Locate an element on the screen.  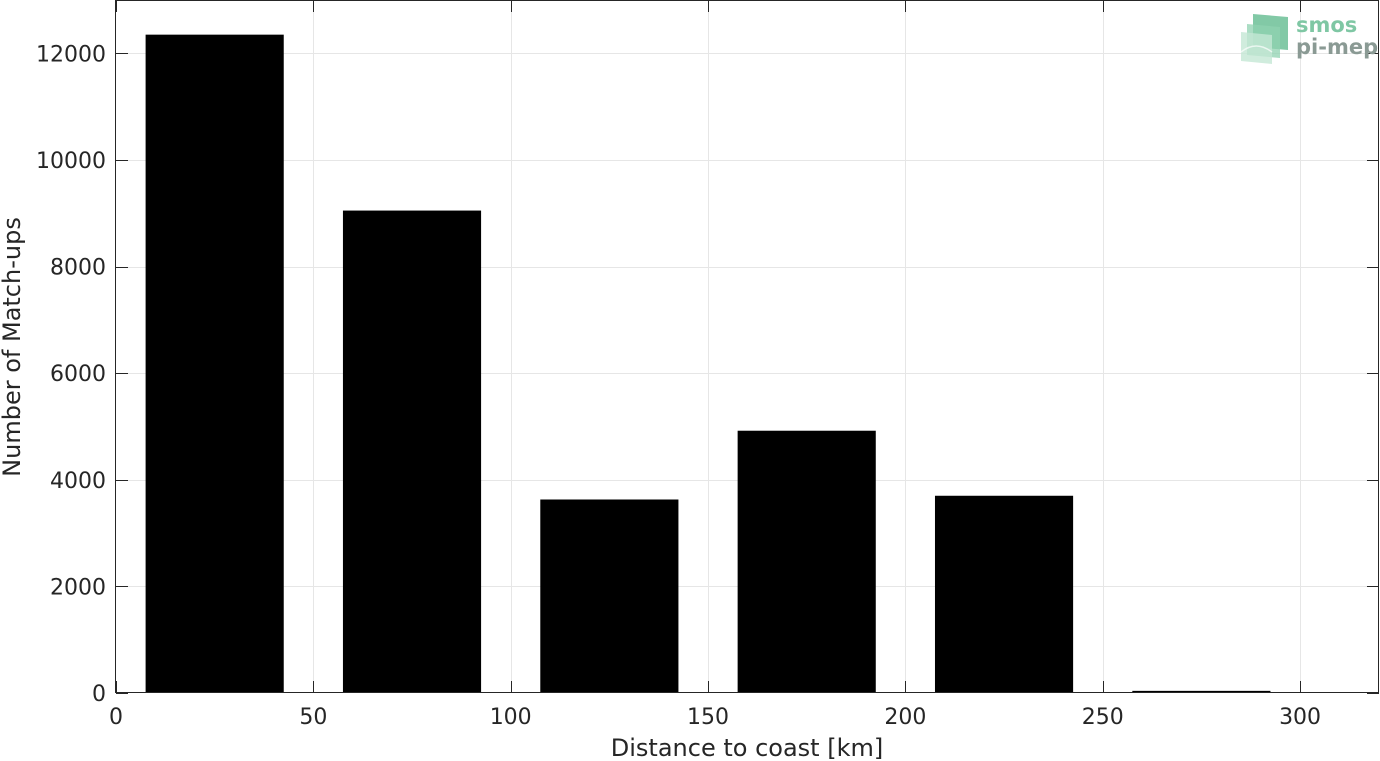
y-tick-labels: 0 2000 4000 6000 8000 10000 12000 is located at coordinates (71, 374).